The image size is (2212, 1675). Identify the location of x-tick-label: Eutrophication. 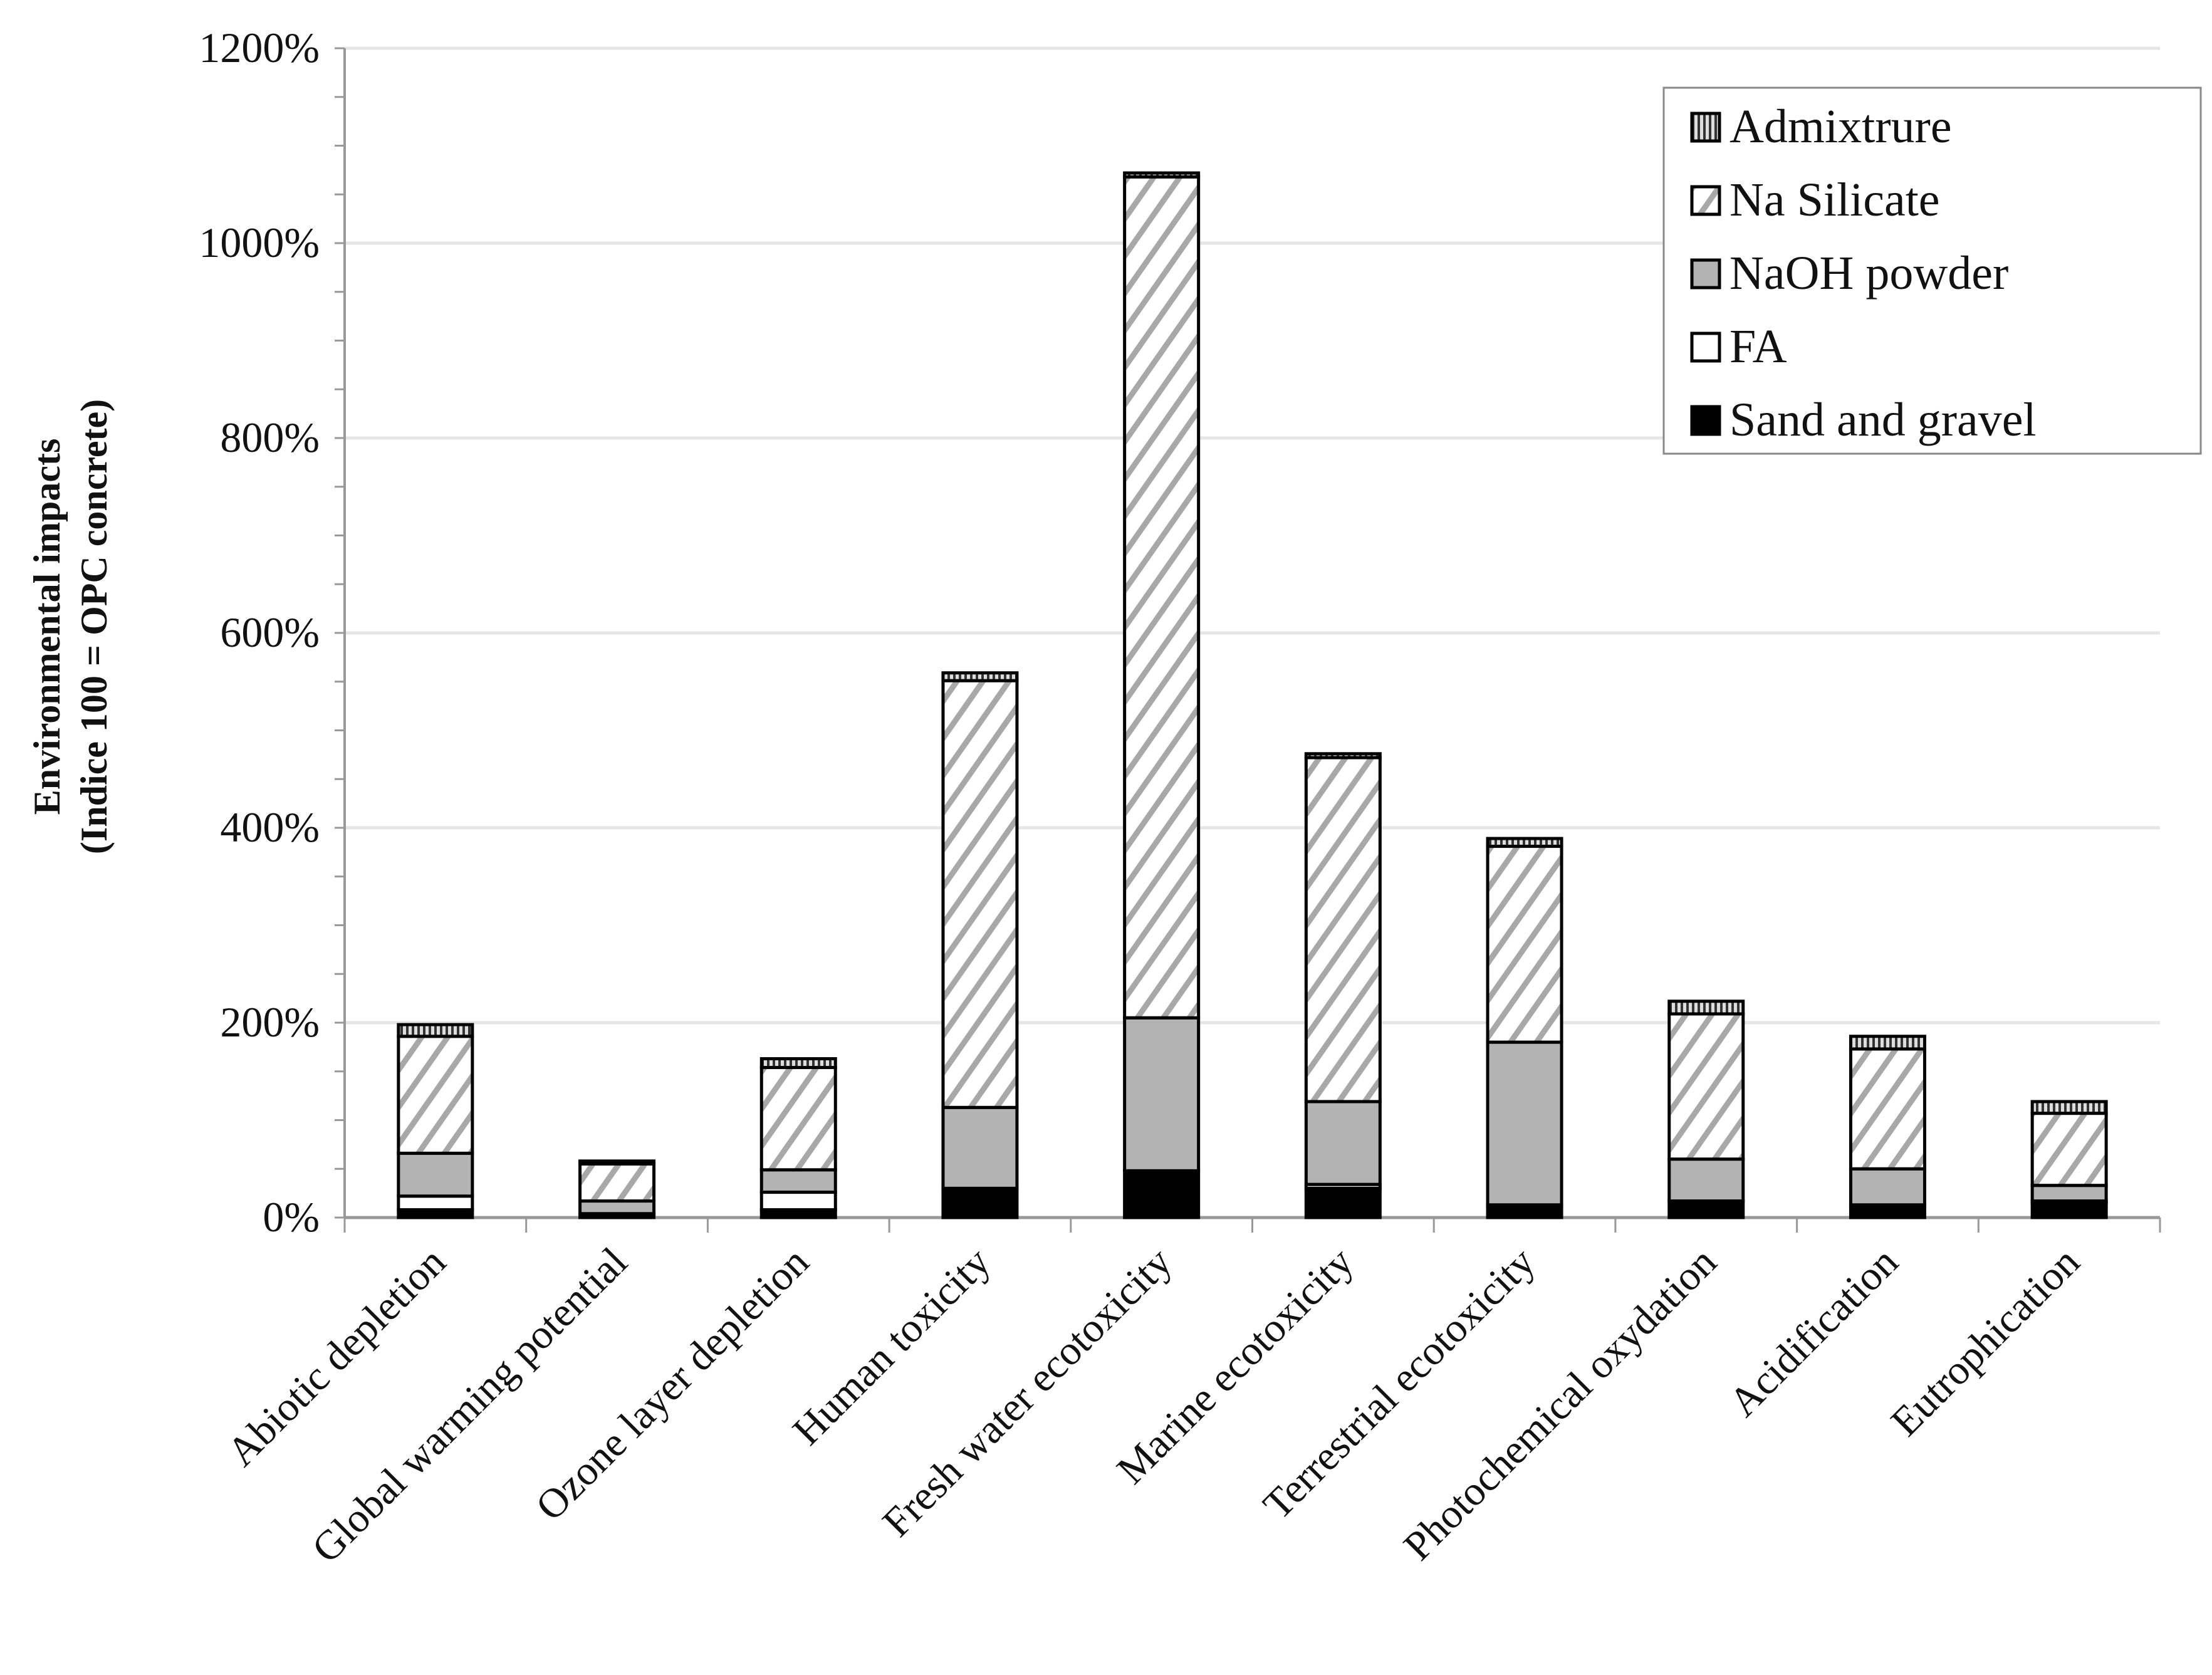
(1985, 1342).